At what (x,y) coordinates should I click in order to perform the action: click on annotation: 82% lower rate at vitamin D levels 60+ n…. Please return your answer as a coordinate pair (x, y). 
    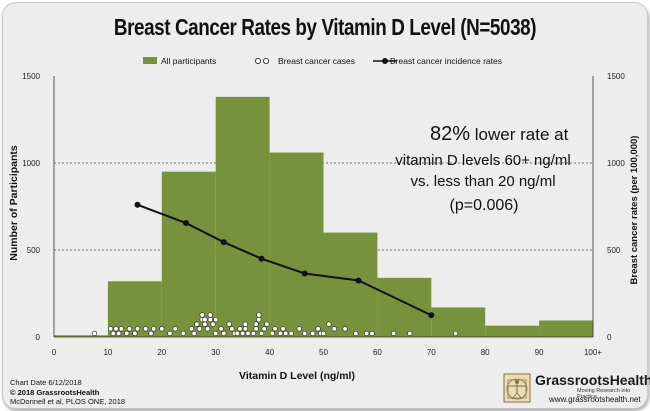
    Looking at the image, I should click on (483, 168).